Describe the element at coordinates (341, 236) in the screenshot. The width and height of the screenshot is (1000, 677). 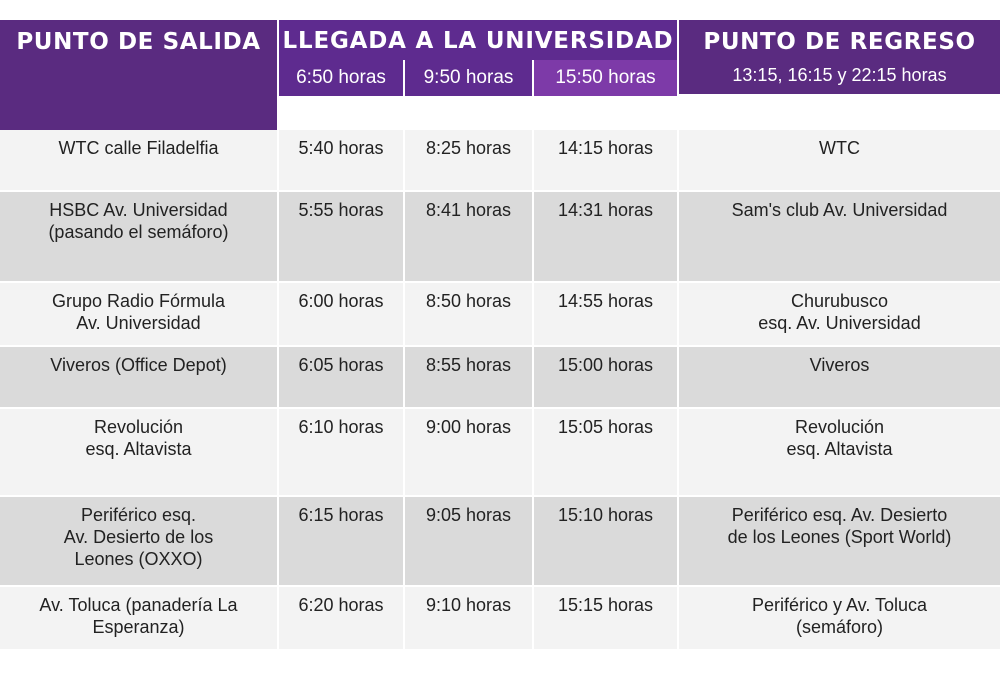
I see `cell-time-1: 5:55 horas` at that location.